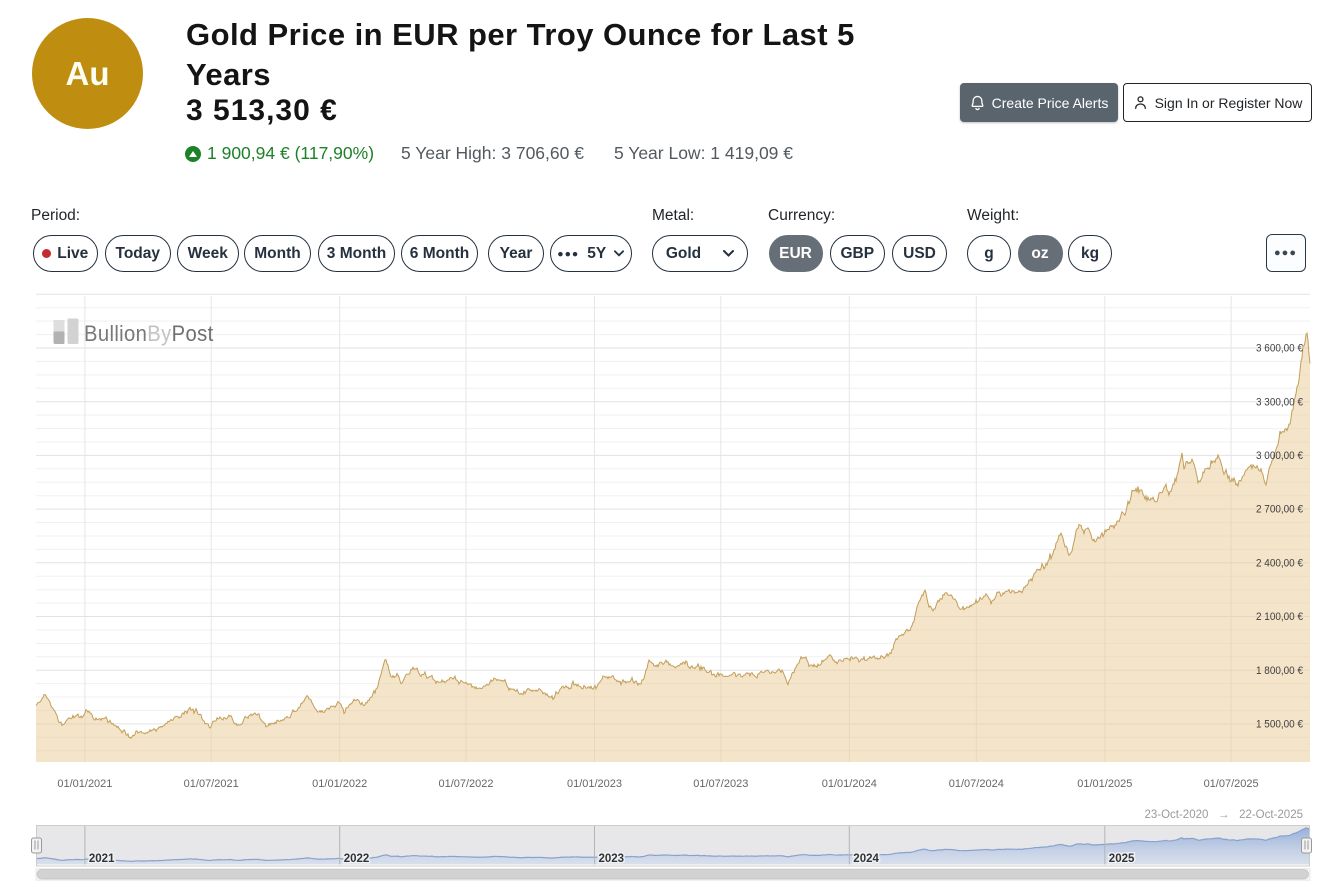 The height and width of the screenshot is (894, 1328). What do you see at coordinates (465, 784) in the screenshot?
I see `svg-text: 01/07/2022` at bounding box center [465, 784].